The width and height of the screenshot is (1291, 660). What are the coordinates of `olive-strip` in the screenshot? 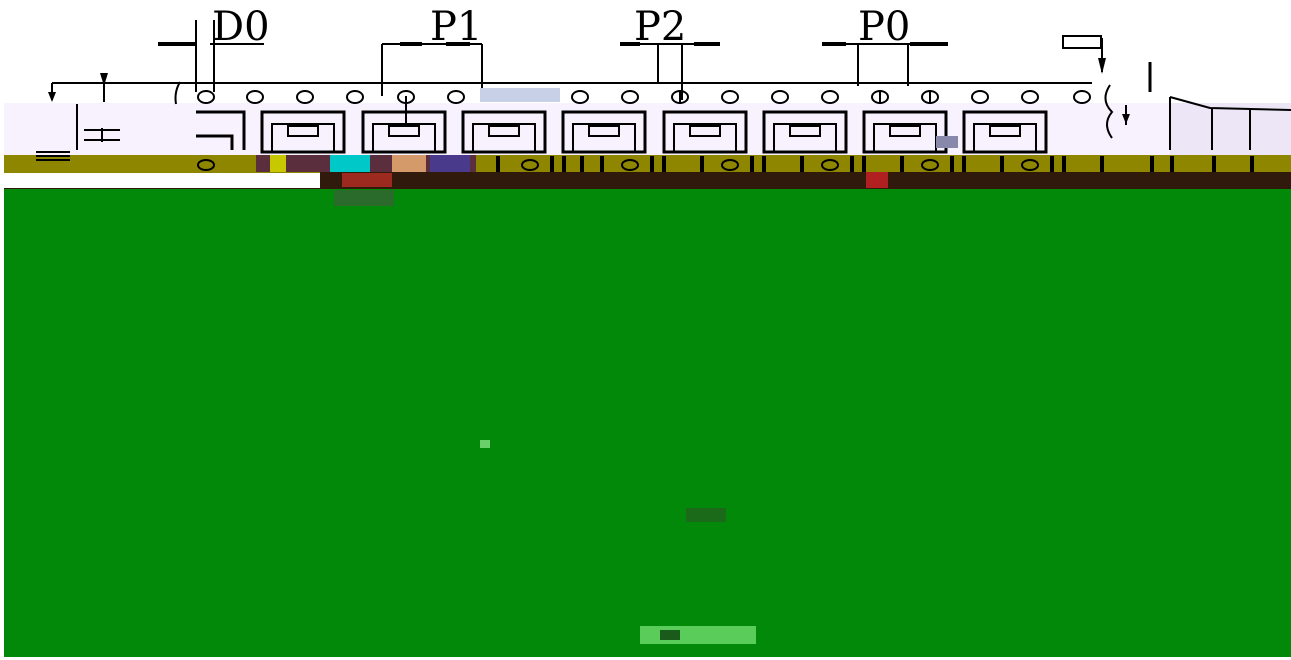 It's located at (647, 164).